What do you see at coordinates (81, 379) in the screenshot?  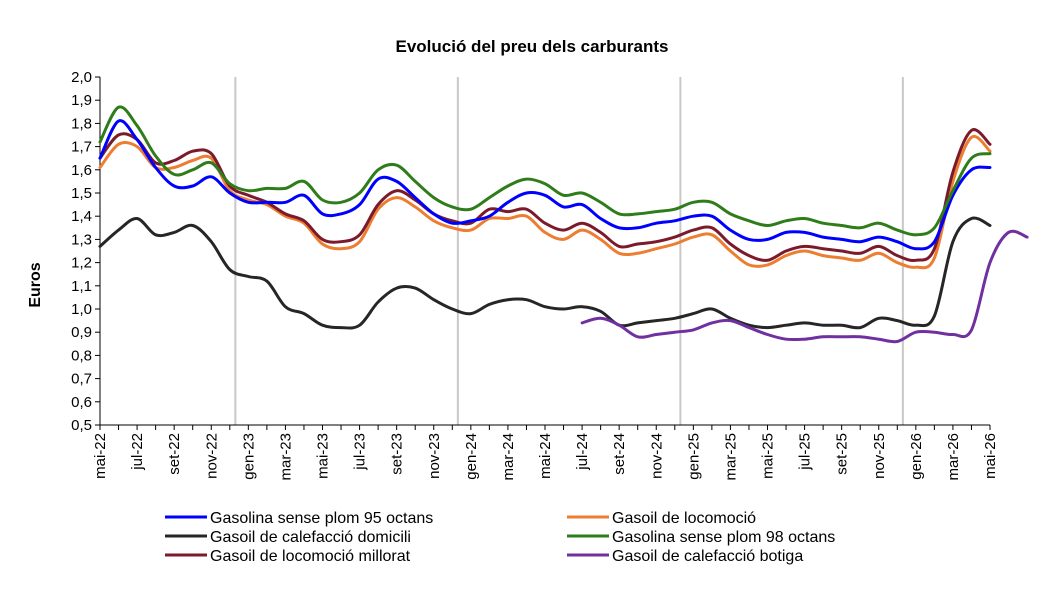 I see `y-tick-label: 0,7` at bounding box center [81, 379].